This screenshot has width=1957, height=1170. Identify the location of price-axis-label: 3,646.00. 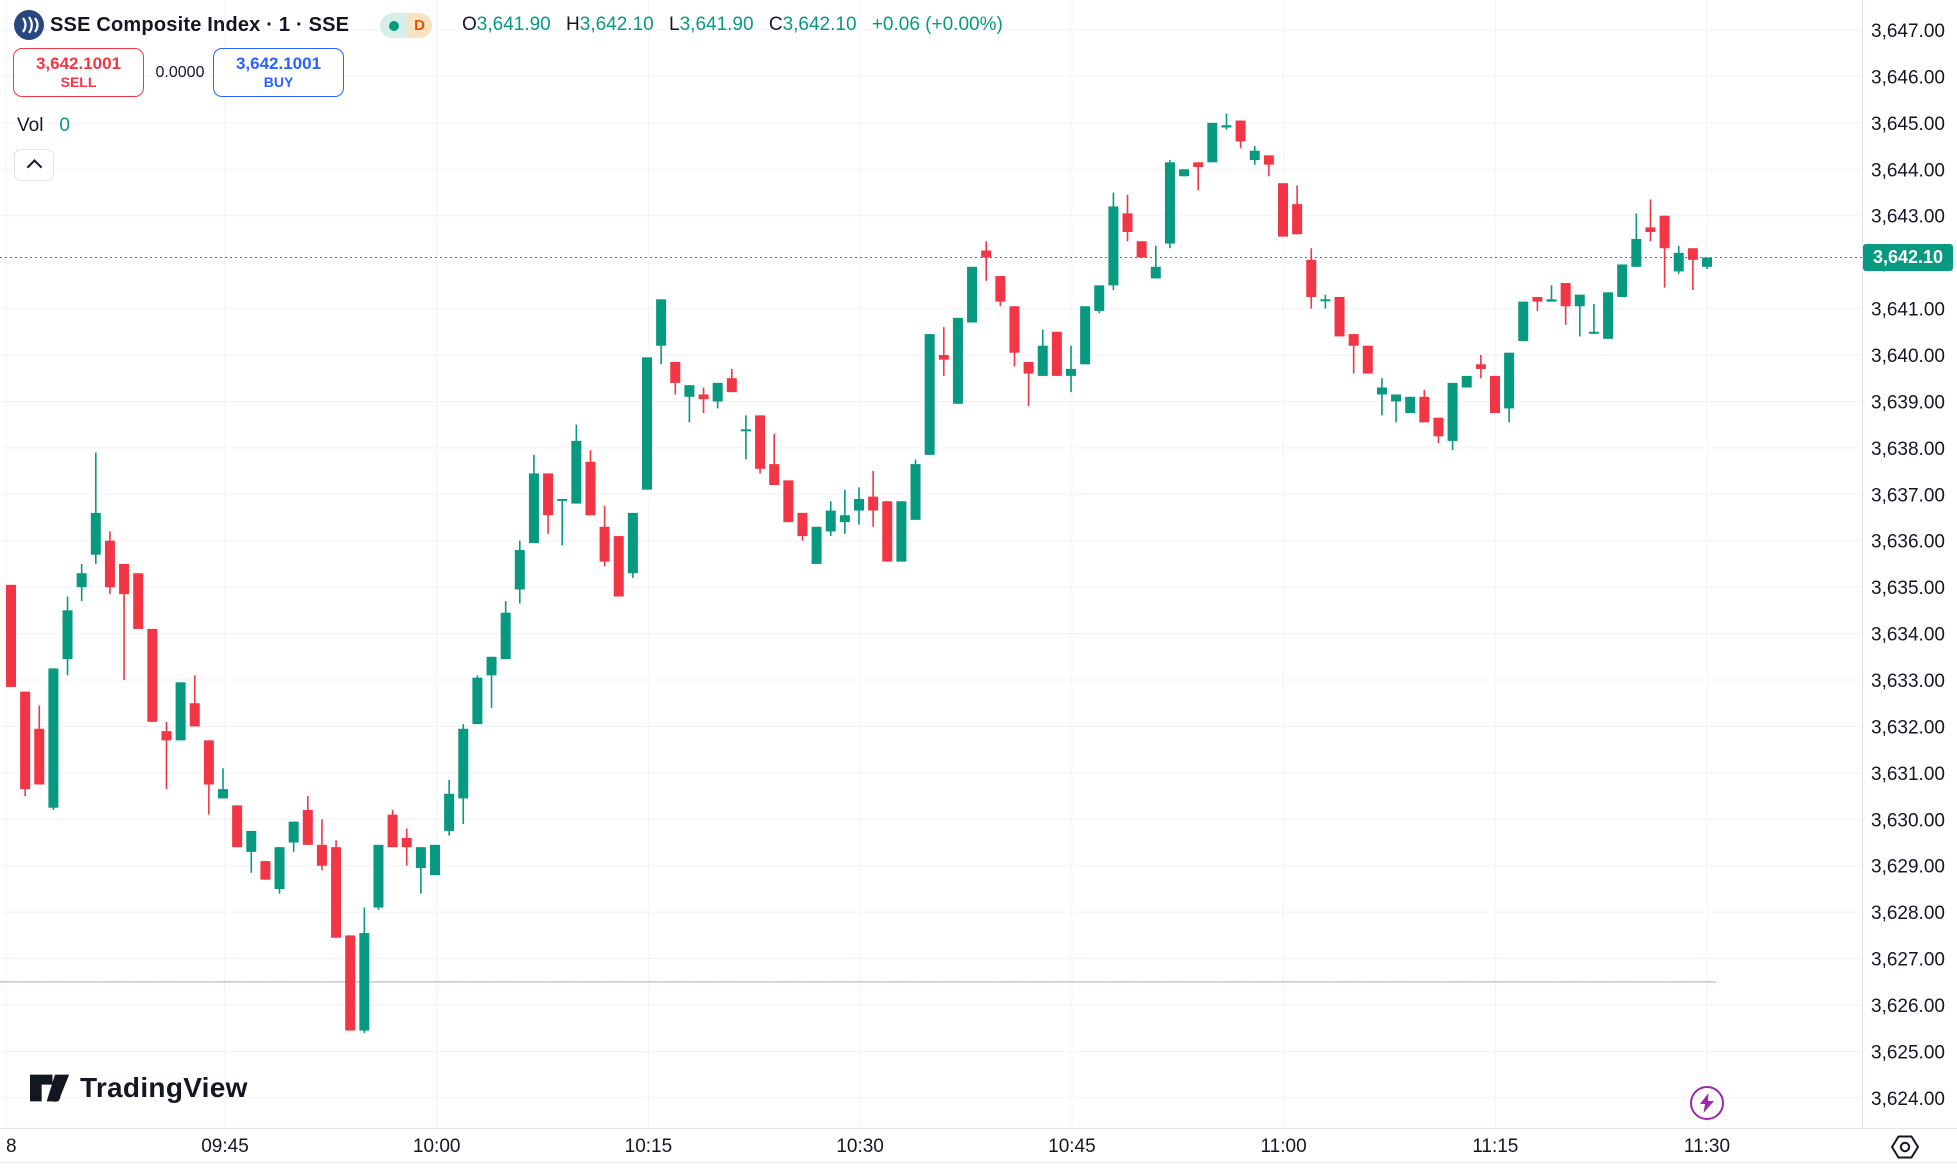
(1908, 77).